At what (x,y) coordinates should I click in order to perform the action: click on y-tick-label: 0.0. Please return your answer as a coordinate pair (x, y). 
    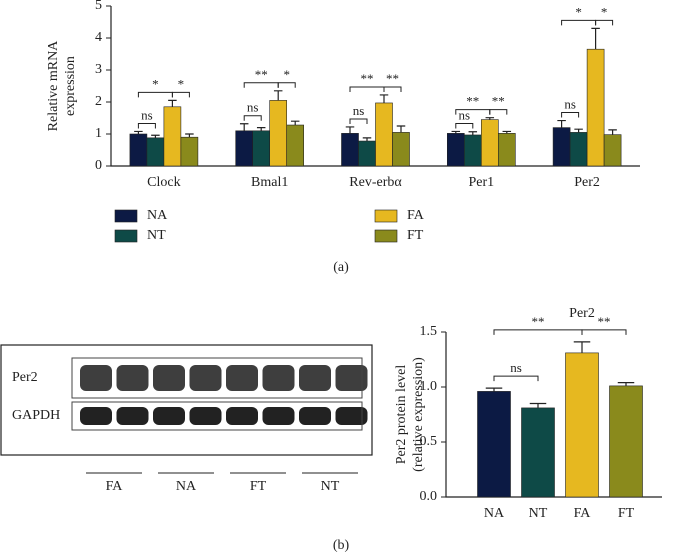
    Looking at the image, I should click on (429, 496).